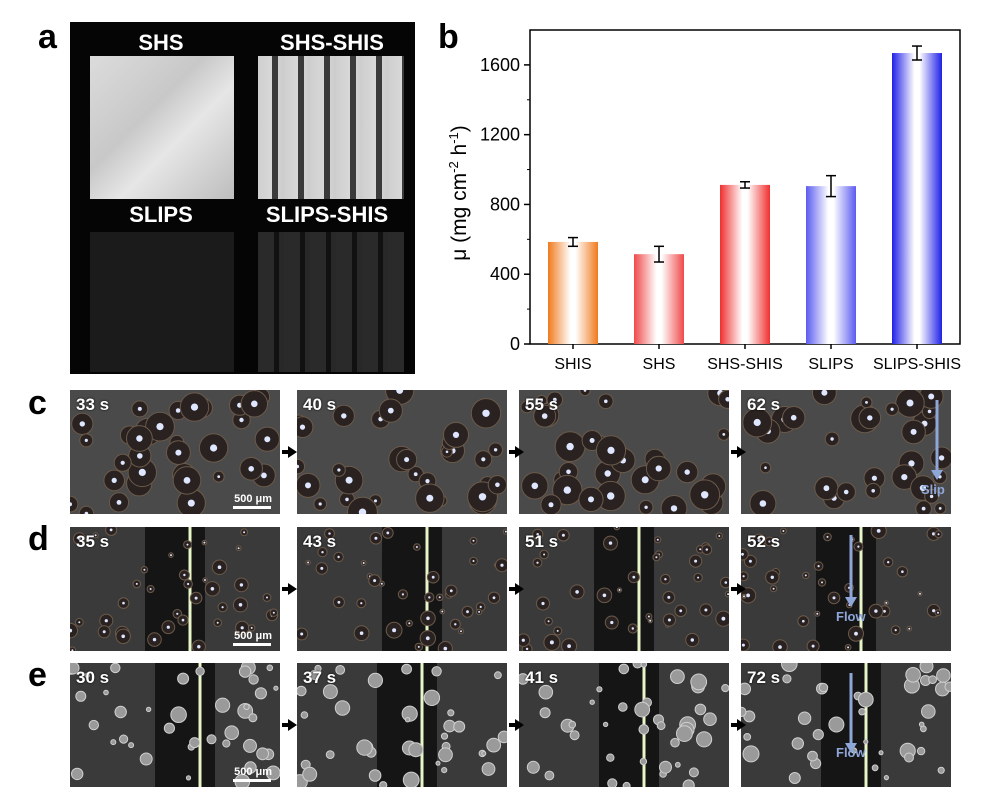 The height and width of the screenshot is (800, 998). Describe the element at coordinates (764, 677) in the screenshot. I see `micrograph-time-label: 72 s` at that location.